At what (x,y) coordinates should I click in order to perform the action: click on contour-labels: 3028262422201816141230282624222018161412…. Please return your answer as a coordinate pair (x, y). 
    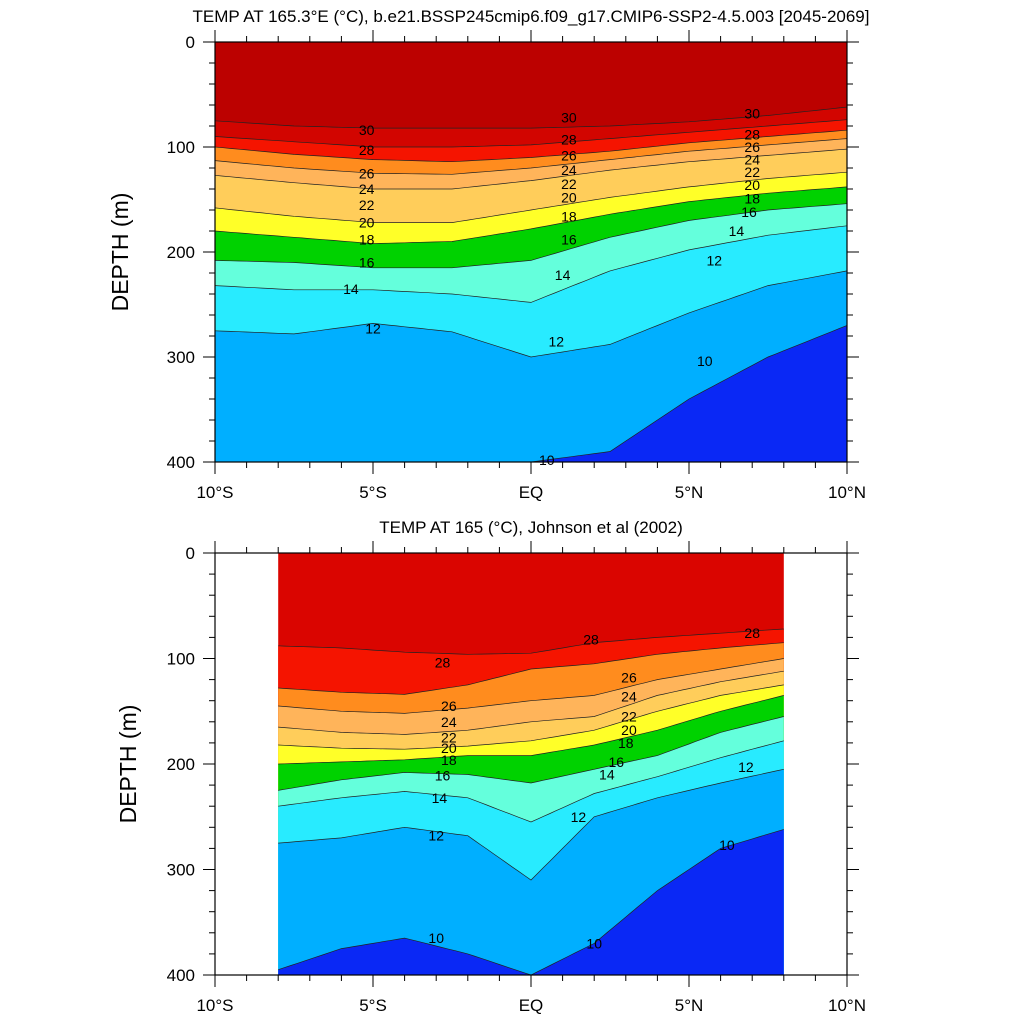
    Looking at the image, I should click on (551, 286).